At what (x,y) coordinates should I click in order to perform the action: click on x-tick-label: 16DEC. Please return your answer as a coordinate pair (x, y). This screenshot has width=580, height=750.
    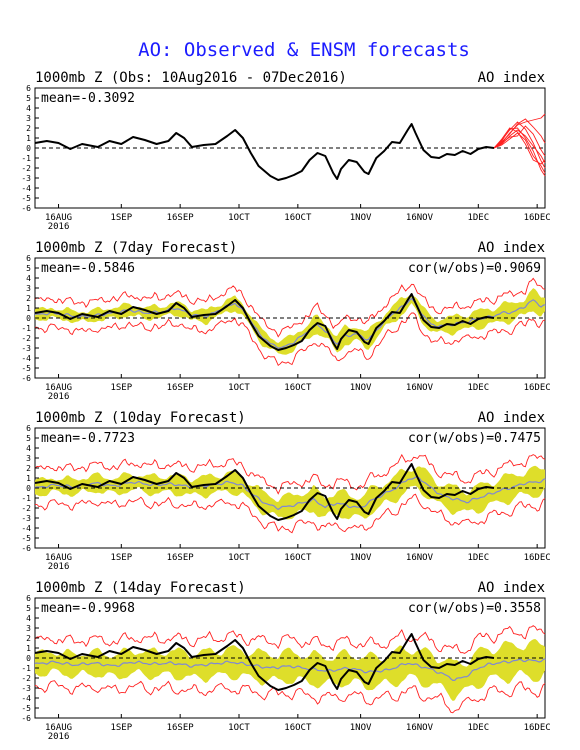
    Looking at the image, I should click on (537, 218).